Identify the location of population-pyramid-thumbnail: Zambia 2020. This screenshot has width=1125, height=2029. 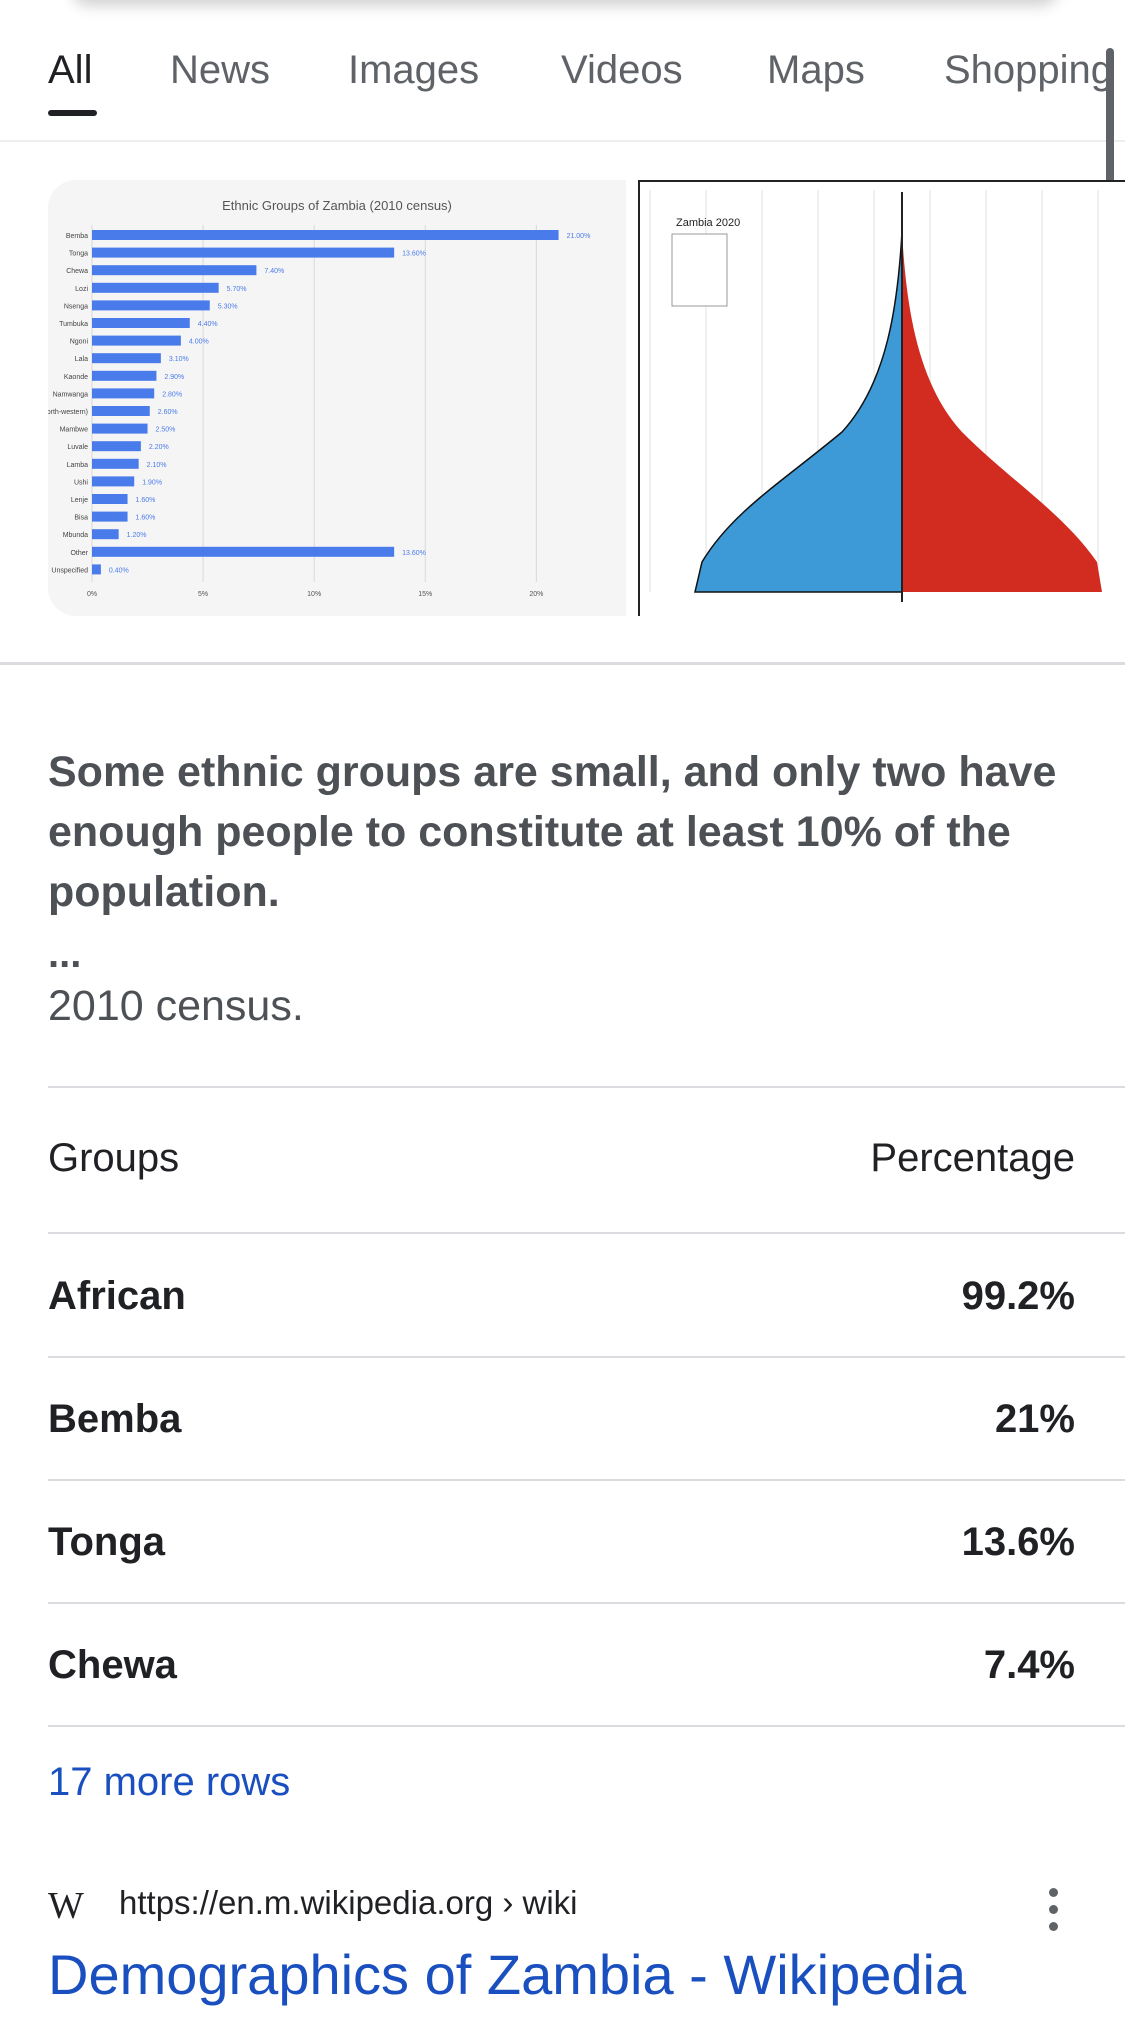
(881, 398).